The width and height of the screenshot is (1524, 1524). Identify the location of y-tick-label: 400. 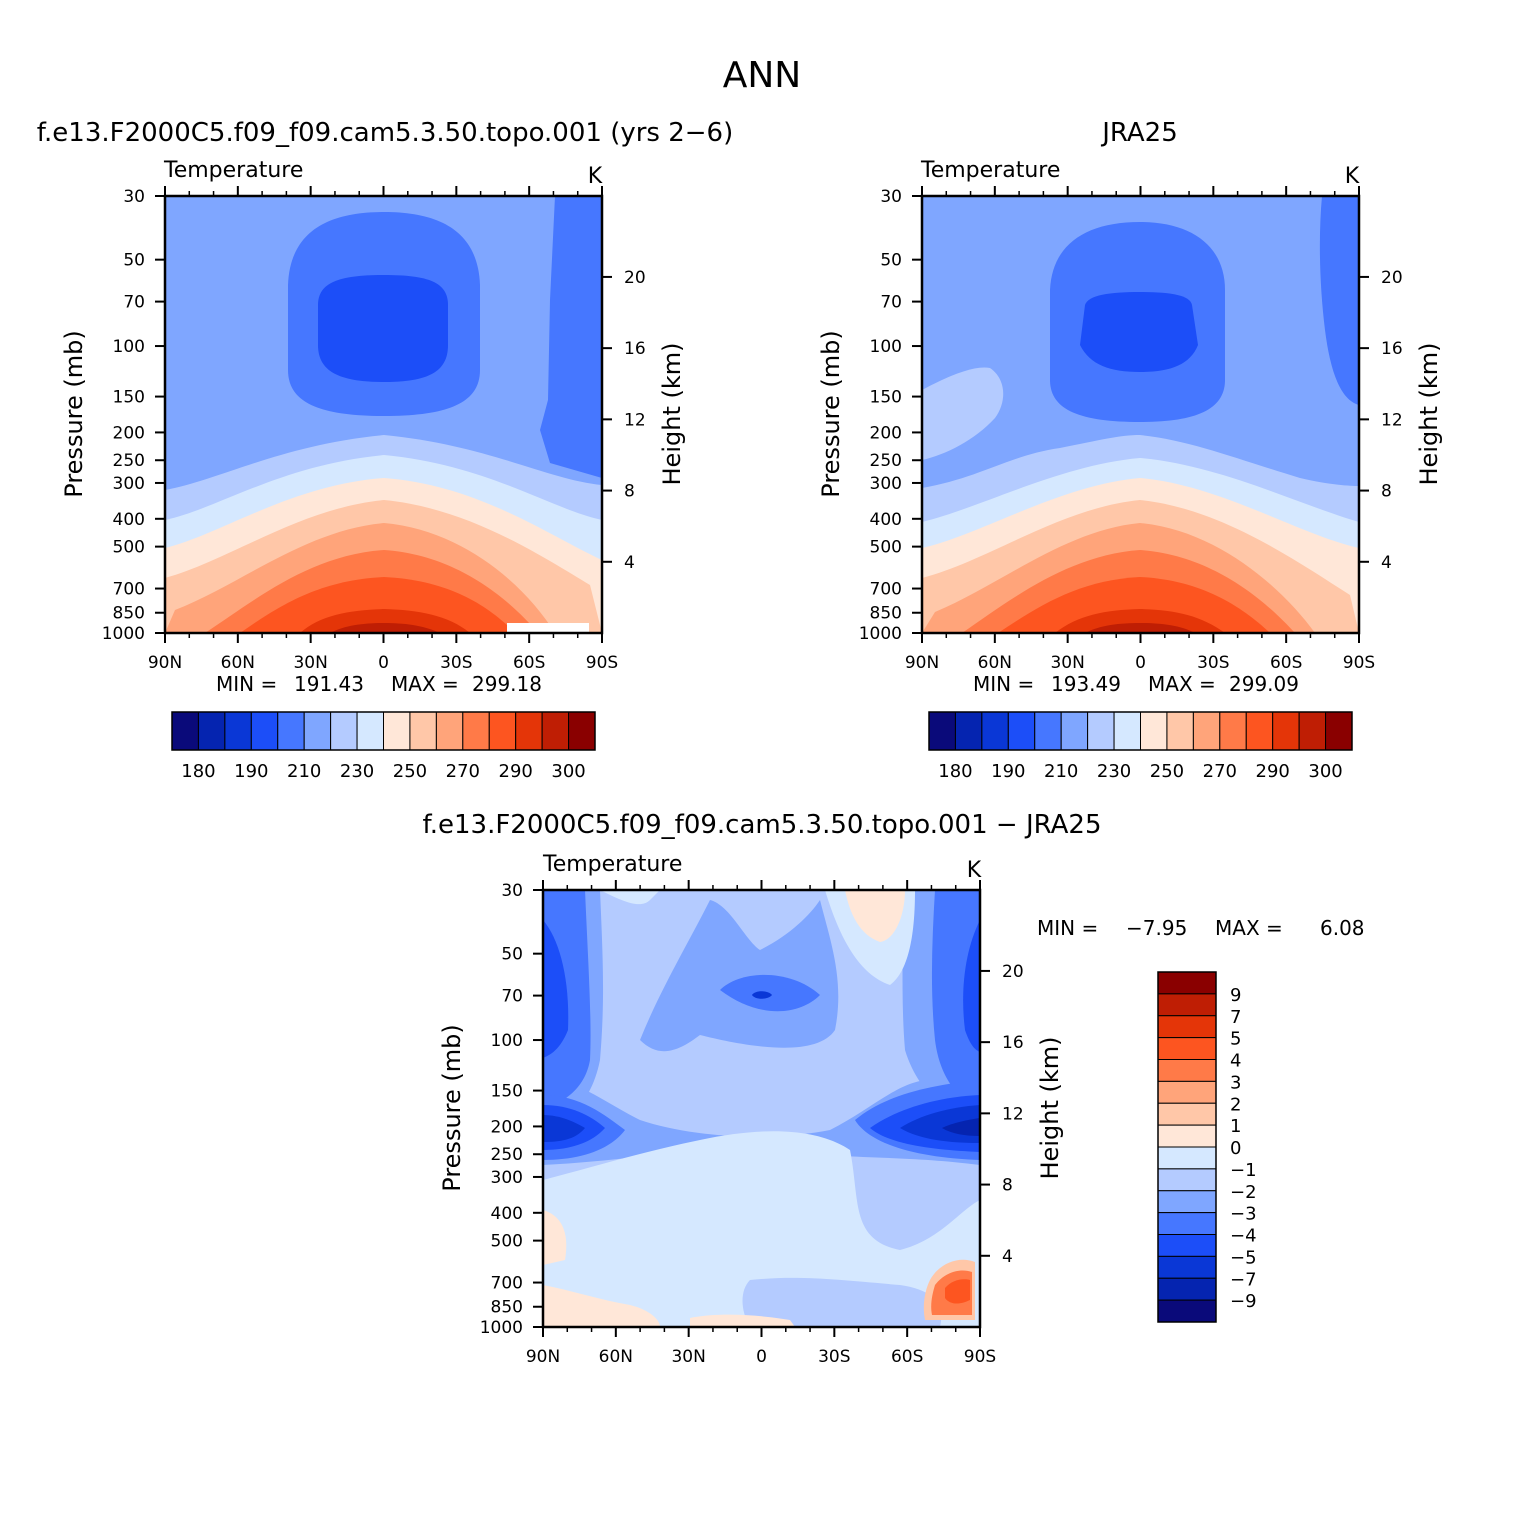
(129, 520).